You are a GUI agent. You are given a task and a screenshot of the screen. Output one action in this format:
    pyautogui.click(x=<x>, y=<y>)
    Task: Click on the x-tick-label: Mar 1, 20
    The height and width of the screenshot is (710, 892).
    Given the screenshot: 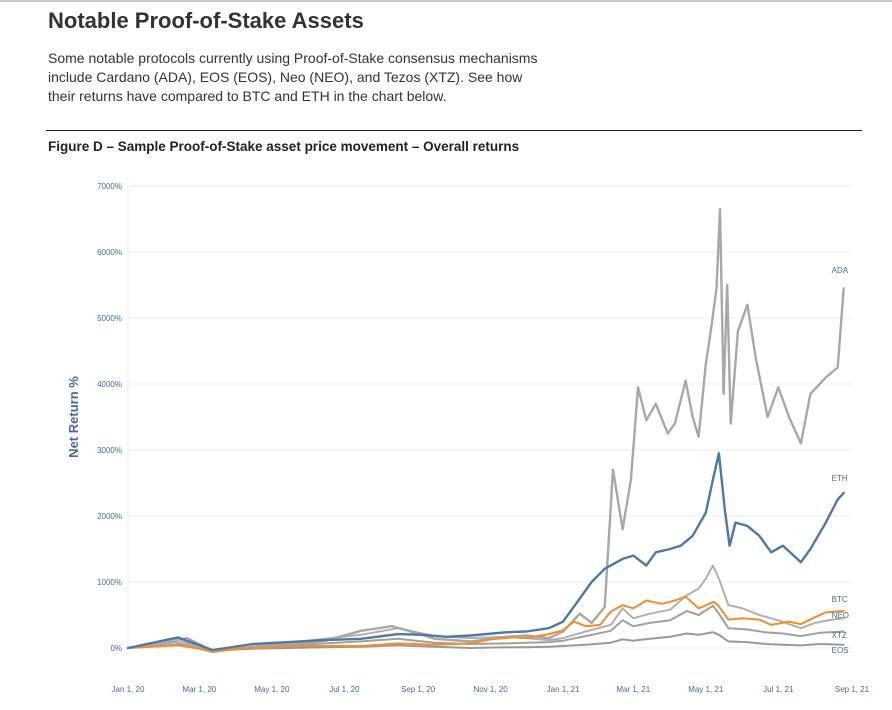 What is the action you would take?
    pyautogui.click(x=199, y=689)
    